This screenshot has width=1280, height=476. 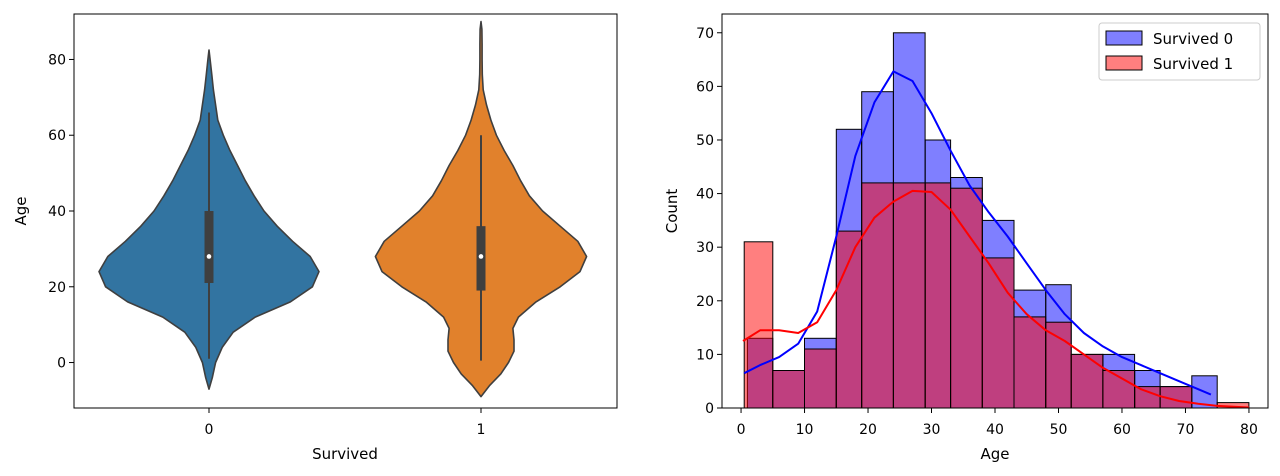 What do you see at coordinates (57, 212) in the screenshot?
I see `violin-y-tick-label: 40` at bounding box center [57, 212].